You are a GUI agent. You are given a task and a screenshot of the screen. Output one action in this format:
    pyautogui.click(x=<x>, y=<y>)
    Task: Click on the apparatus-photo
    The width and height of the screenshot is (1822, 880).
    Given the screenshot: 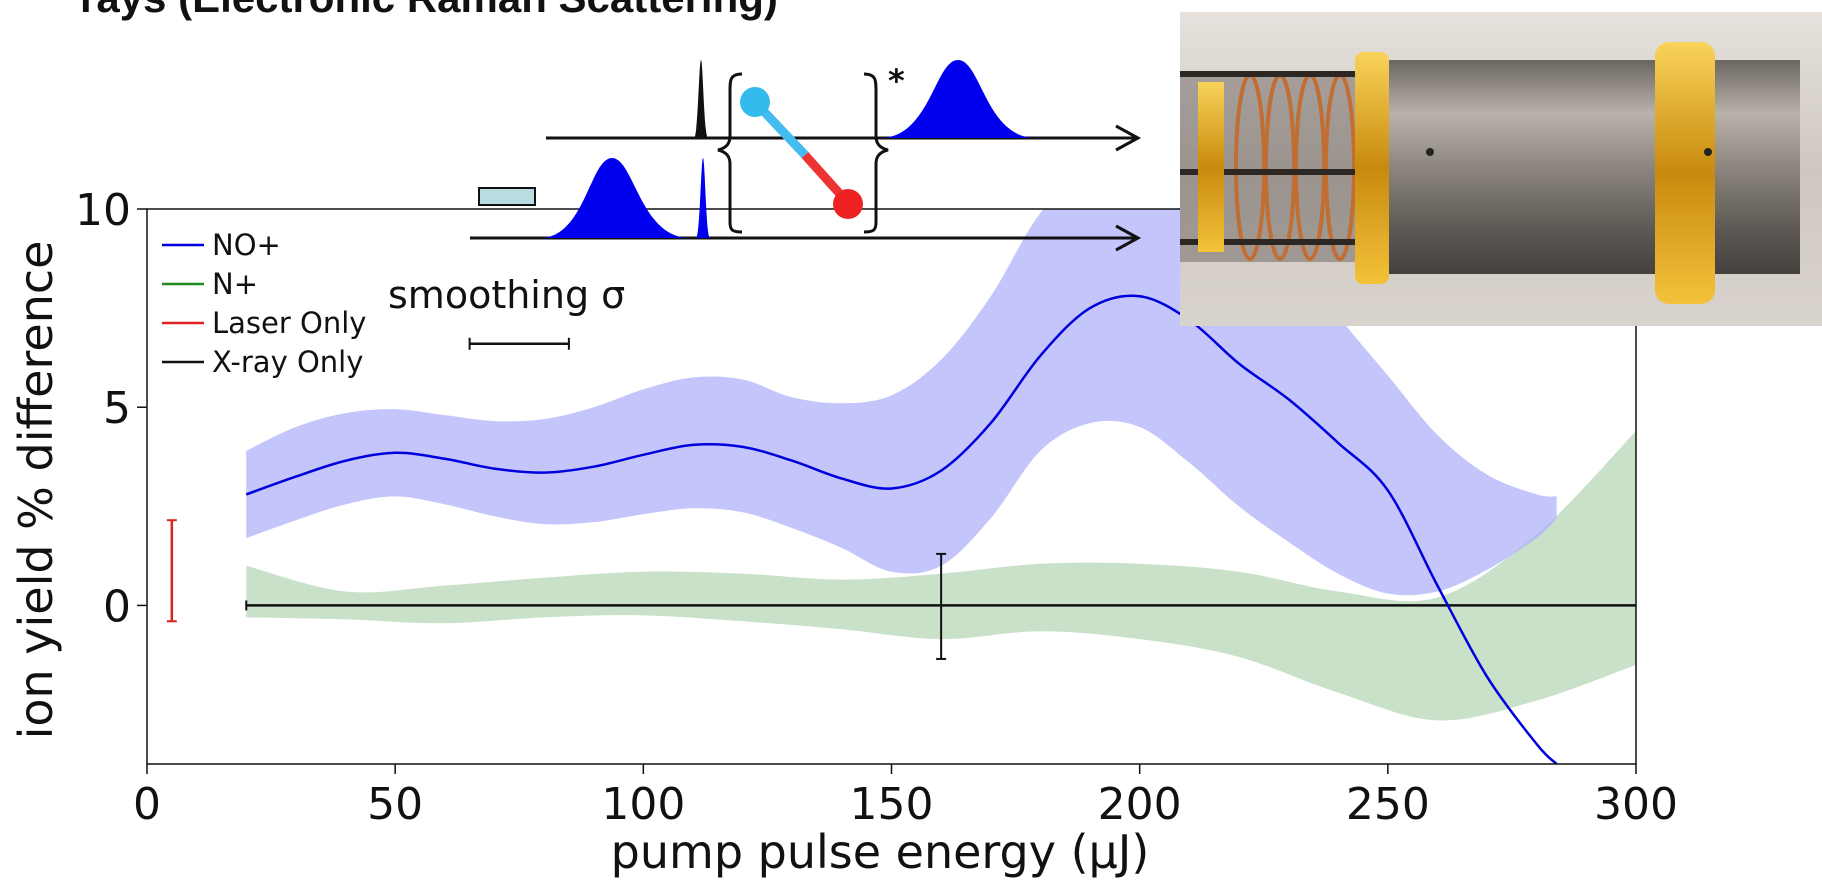 What is the action you would take?
    pyautogui.click(x=1501, y=169)
    